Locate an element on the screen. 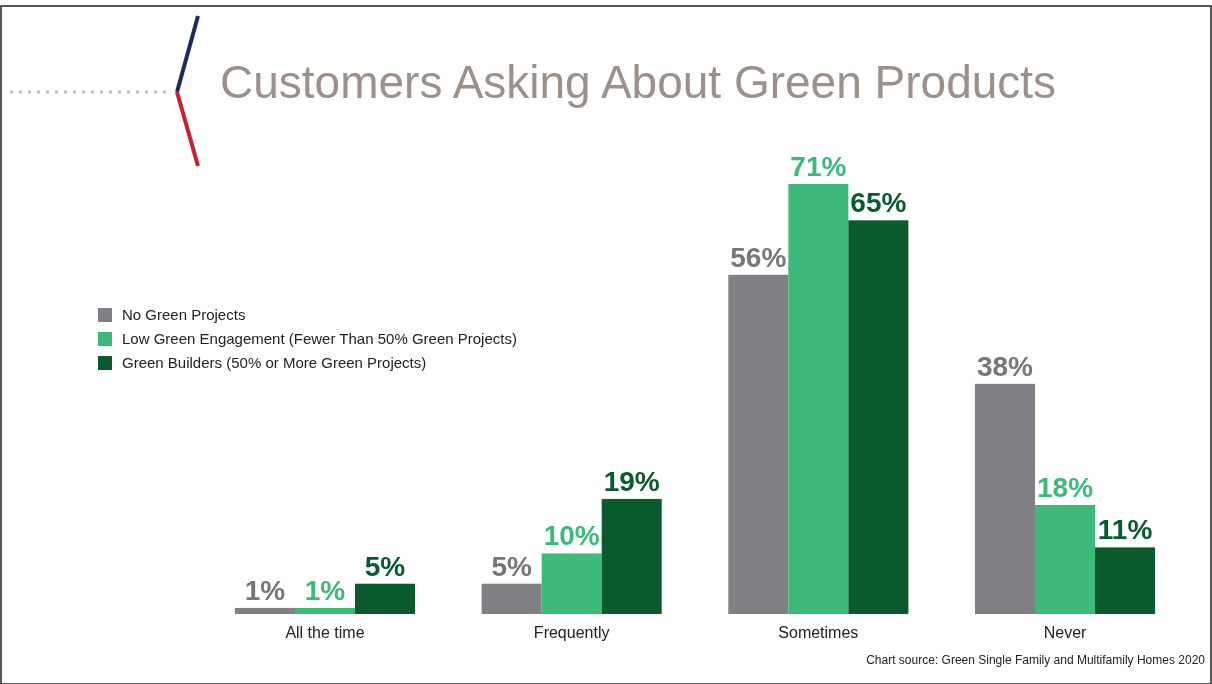 The image size is (1212, 684). x-tick-label: Never is located at coordinates (1065, 632).